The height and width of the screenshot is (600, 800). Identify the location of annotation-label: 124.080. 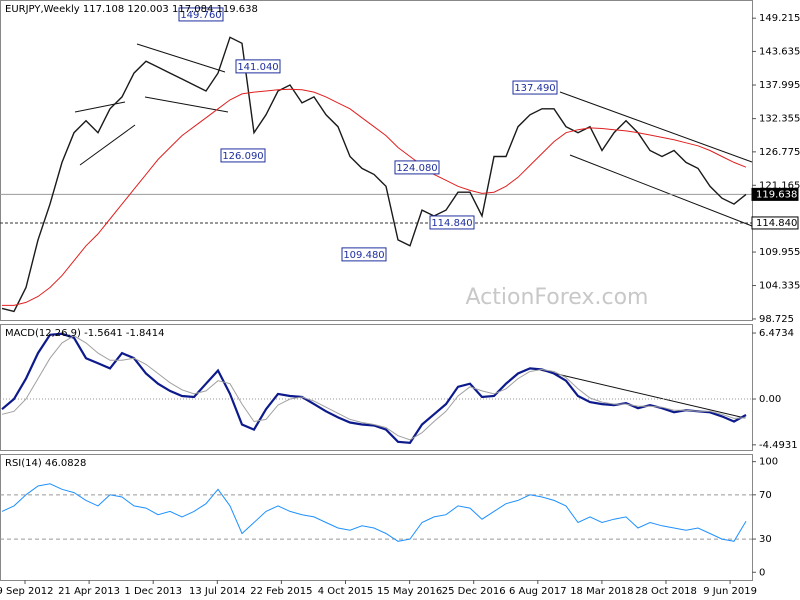
(416, 168).